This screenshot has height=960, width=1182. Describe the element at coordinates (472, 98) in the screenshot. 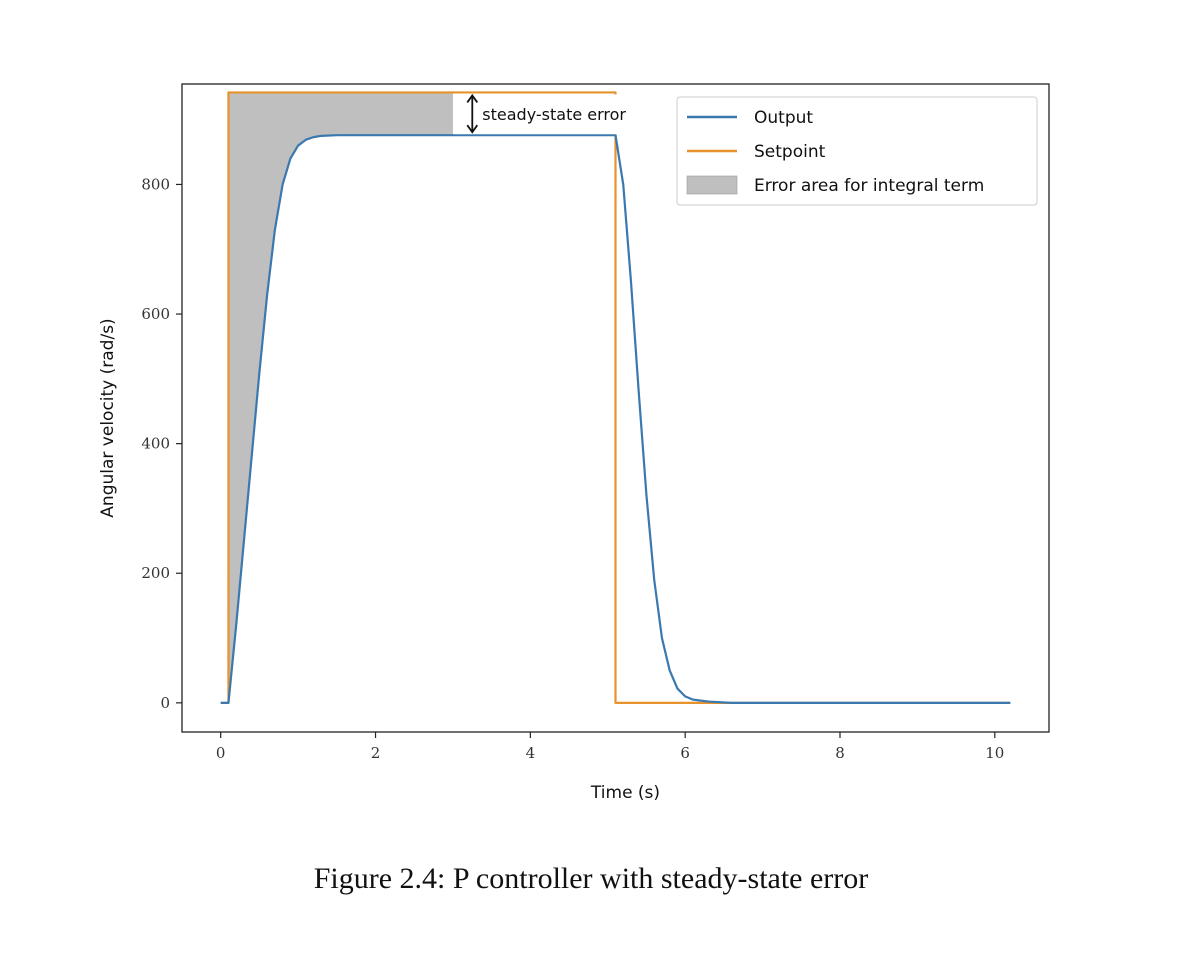

I see `annotation-arrowhead-up` at that location.